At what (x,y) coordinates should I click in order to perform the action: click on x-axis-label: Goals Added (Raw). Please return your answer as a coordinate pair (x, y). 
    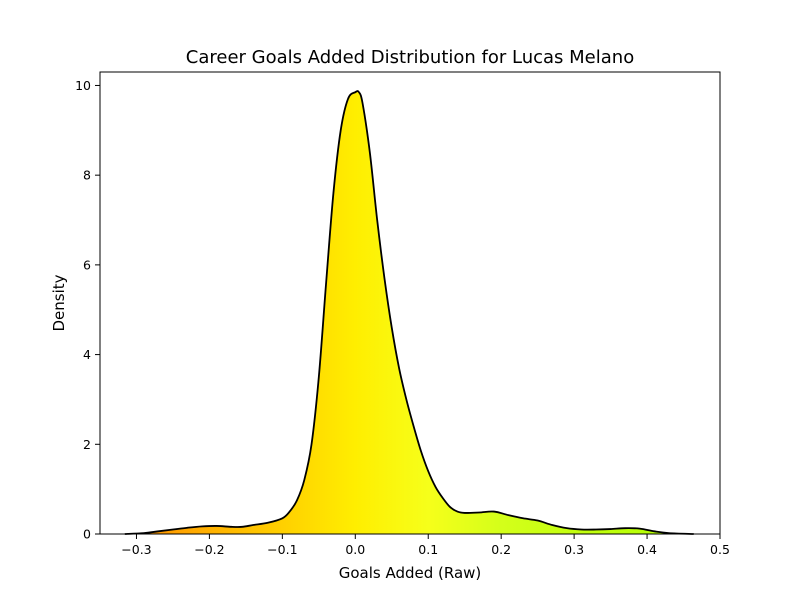
    Looking at the image, I should click on (410, 573).